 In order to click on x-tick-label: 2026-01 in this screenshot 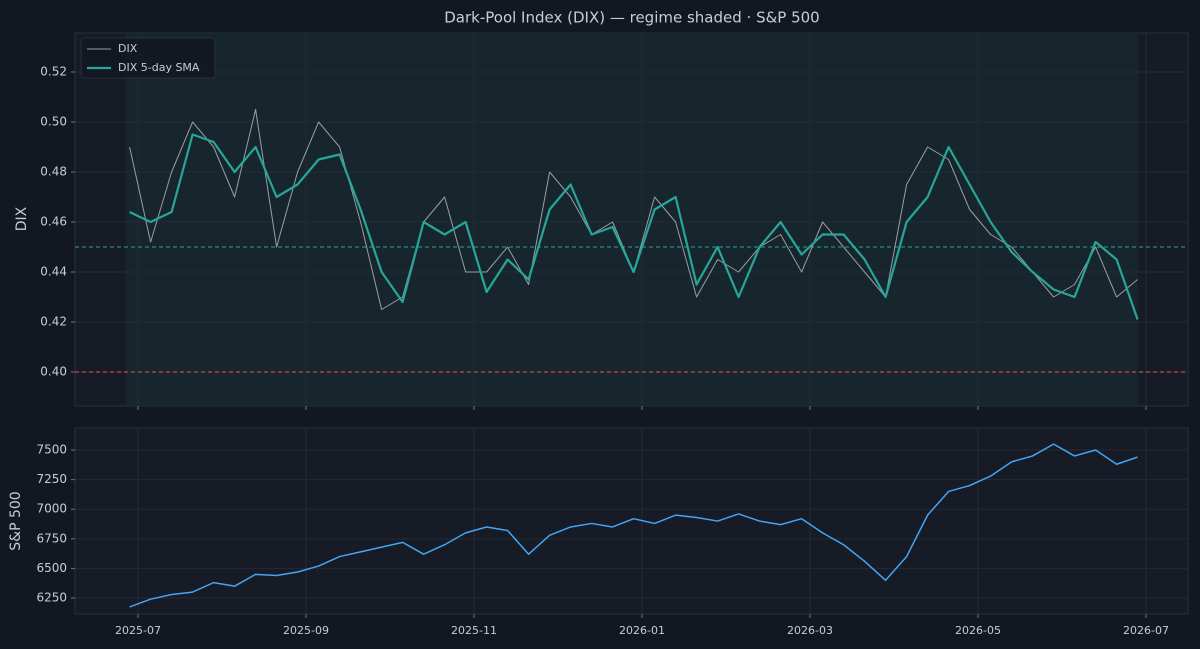, I will do `click(642, 630)`.